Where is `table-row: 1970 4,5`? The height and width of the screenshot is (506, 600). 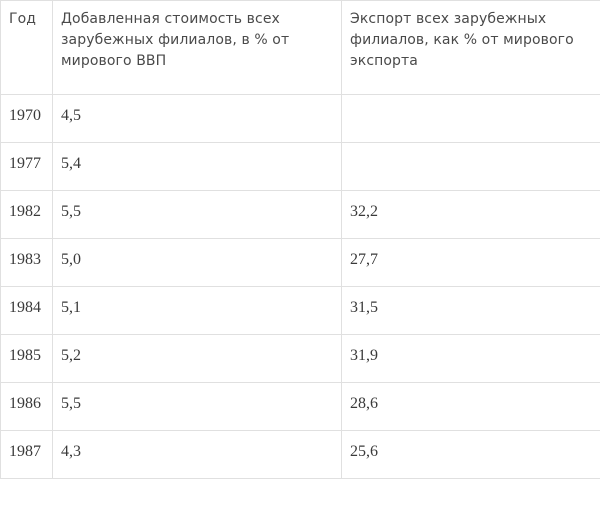
table-row: 1970 4,5 is located at coordinates (300, 118).